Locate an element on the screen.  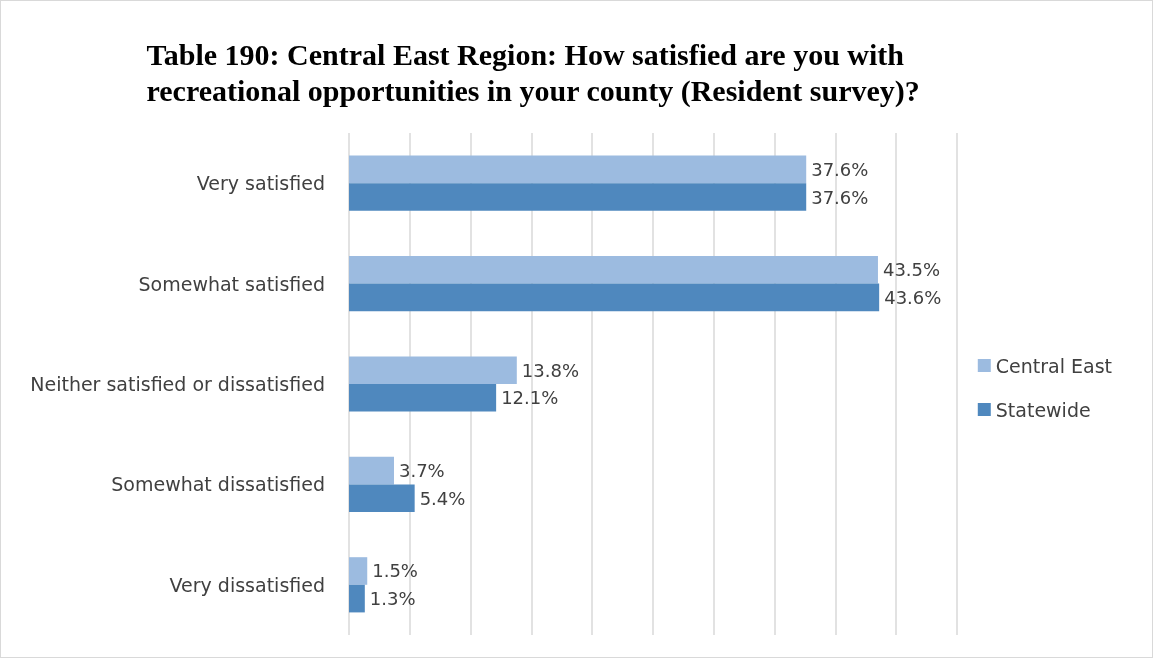
chart-title: Table 190: Central East Region: How satisfied are you with recreational opportunities in your county (Resident survey)? is located at coordinates (533, 72).